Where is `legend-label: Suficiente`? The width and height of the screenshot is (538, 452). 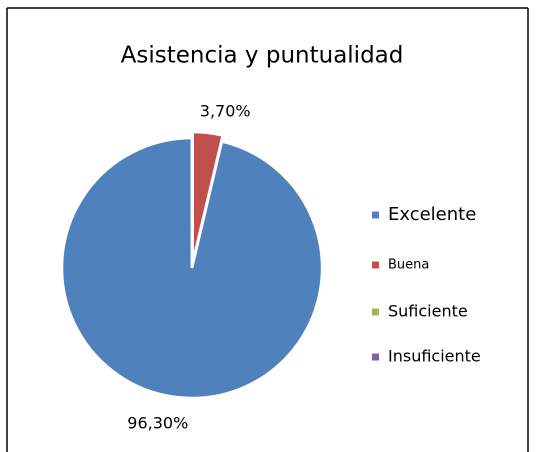 legend-label: Suficiente is located at coordinates (428, 311).